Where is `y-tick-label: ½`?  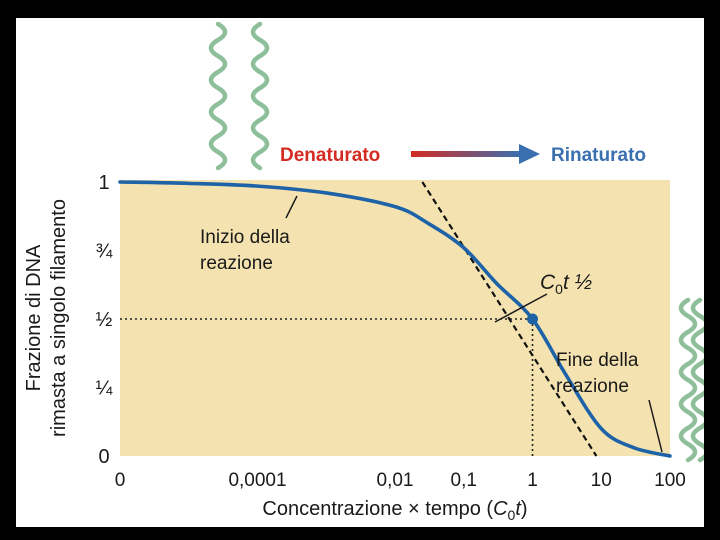 y-tick-label: ½ is located at coordinates (104, 320).